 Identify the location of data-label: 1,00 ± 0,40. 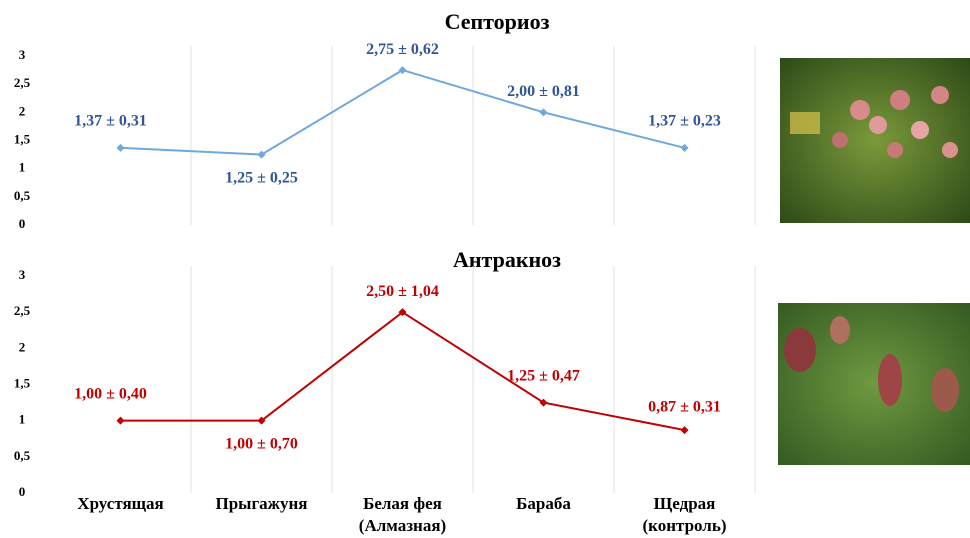
(110, 393).